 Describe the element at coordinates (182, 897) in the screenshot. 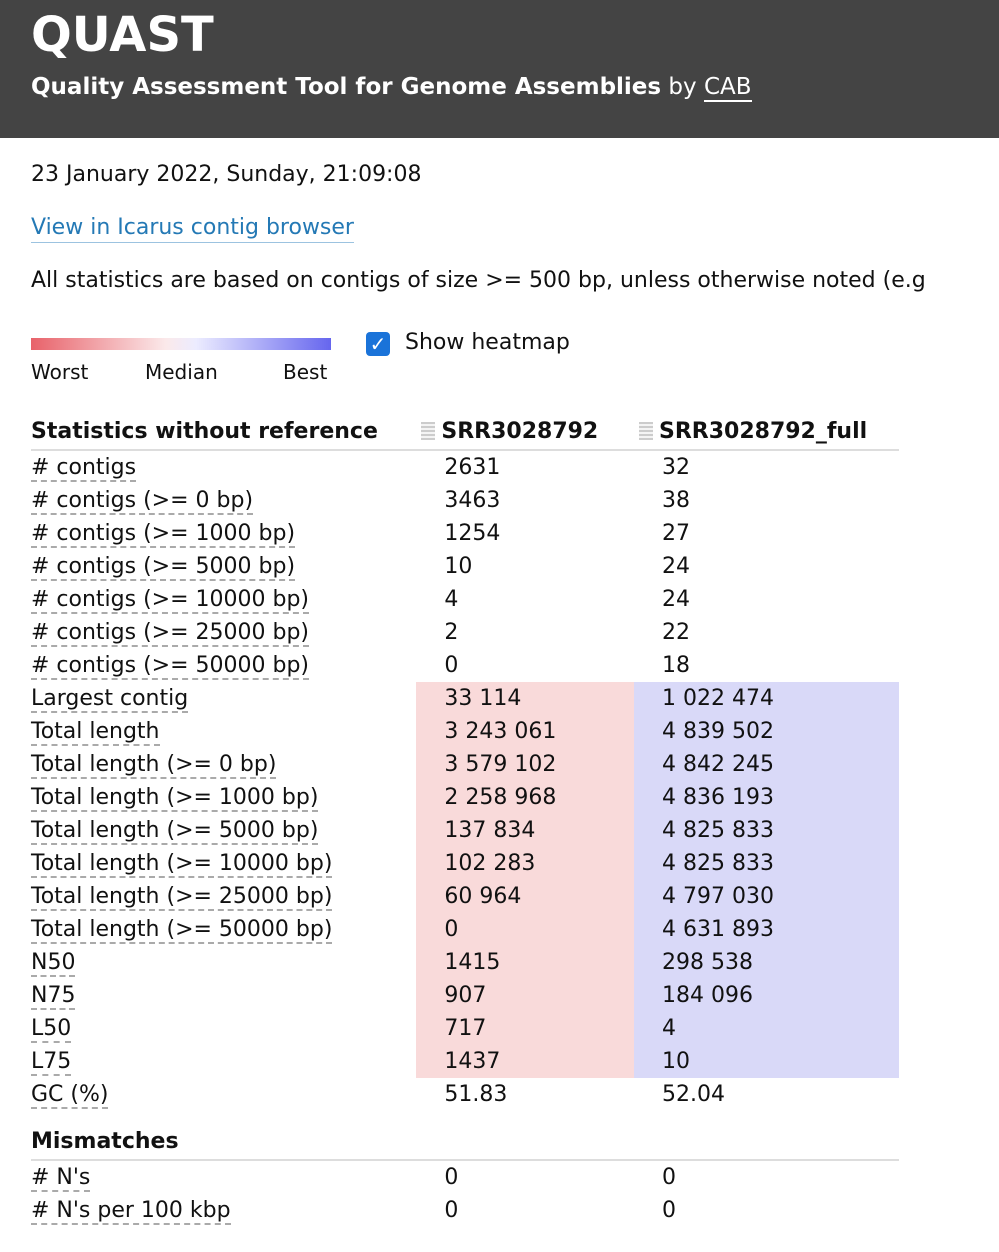

I see `metric-label: Total length (>= 25000 bp)` at that location.